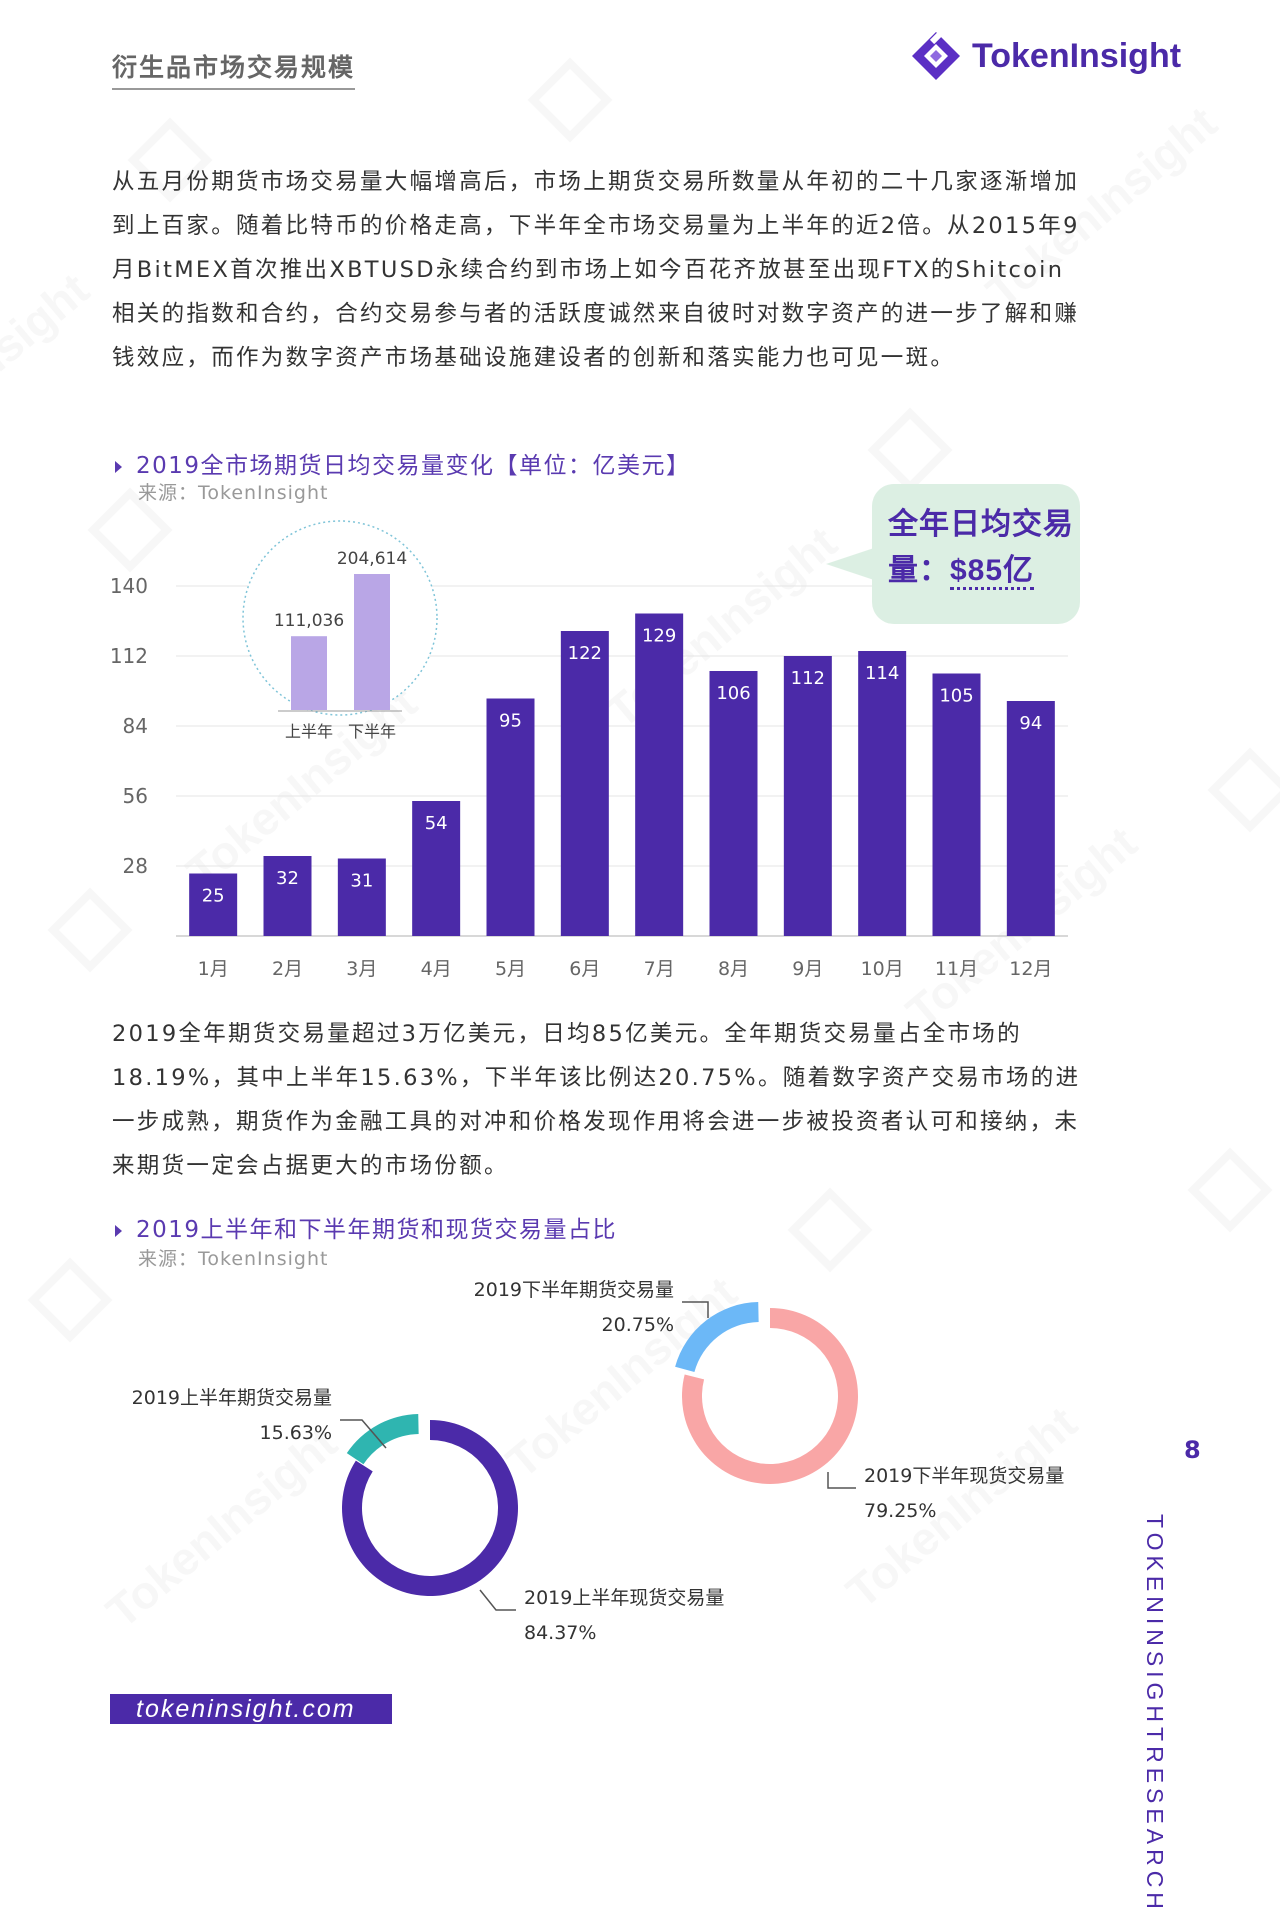 The height and width of the screenshot is (1914, 1280). Describe the element at coordinates (1030, 969) in the screenshot. I see `x-tick-label: 12月` at that location.